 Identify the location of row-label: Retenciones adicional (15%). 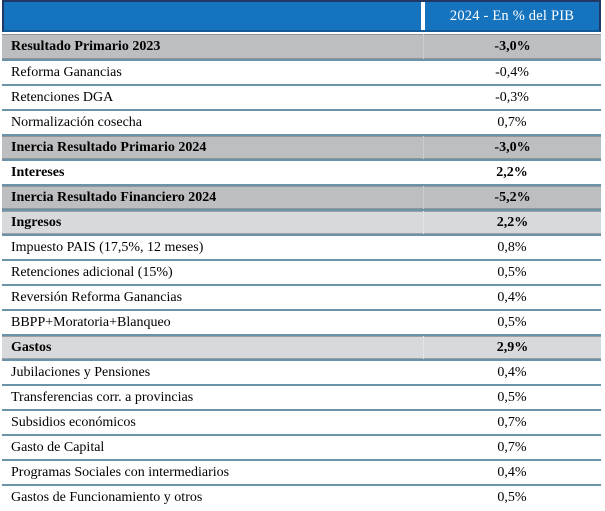
(92, 272).